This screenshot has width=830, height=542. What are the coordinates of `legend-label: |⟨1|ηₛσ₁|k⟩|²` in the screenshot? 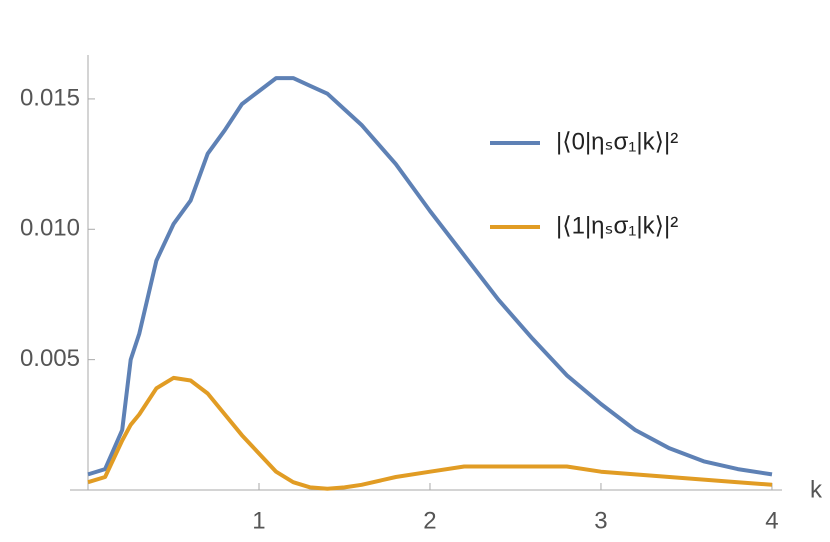 It's located at (617, 225).